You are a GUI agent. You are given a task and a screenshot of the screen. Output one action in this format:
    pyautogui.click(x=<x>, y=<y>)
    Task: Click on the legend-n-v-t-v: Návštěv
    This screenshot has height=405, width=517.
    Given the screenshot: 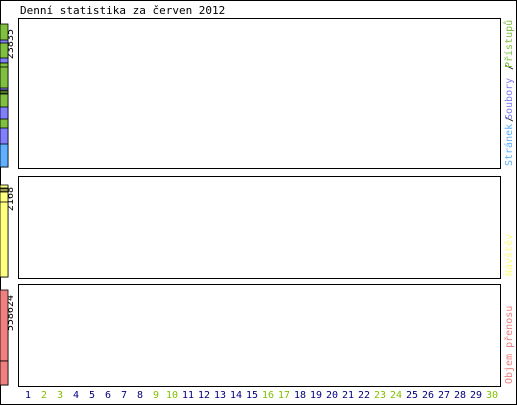 What is the action you would take?
    pyautogui.click(x=509, y=255)
    